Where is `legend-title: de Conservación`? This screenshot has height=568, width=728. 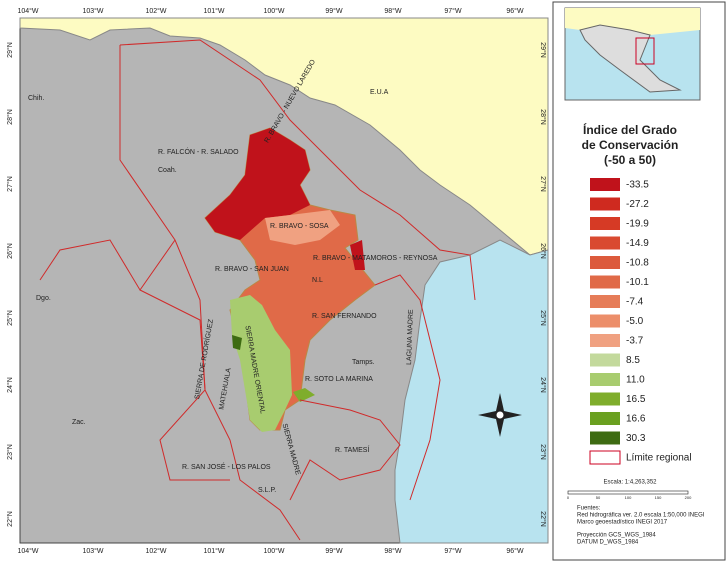 legend-title: de Conservación is located at coordinates (630, 145).